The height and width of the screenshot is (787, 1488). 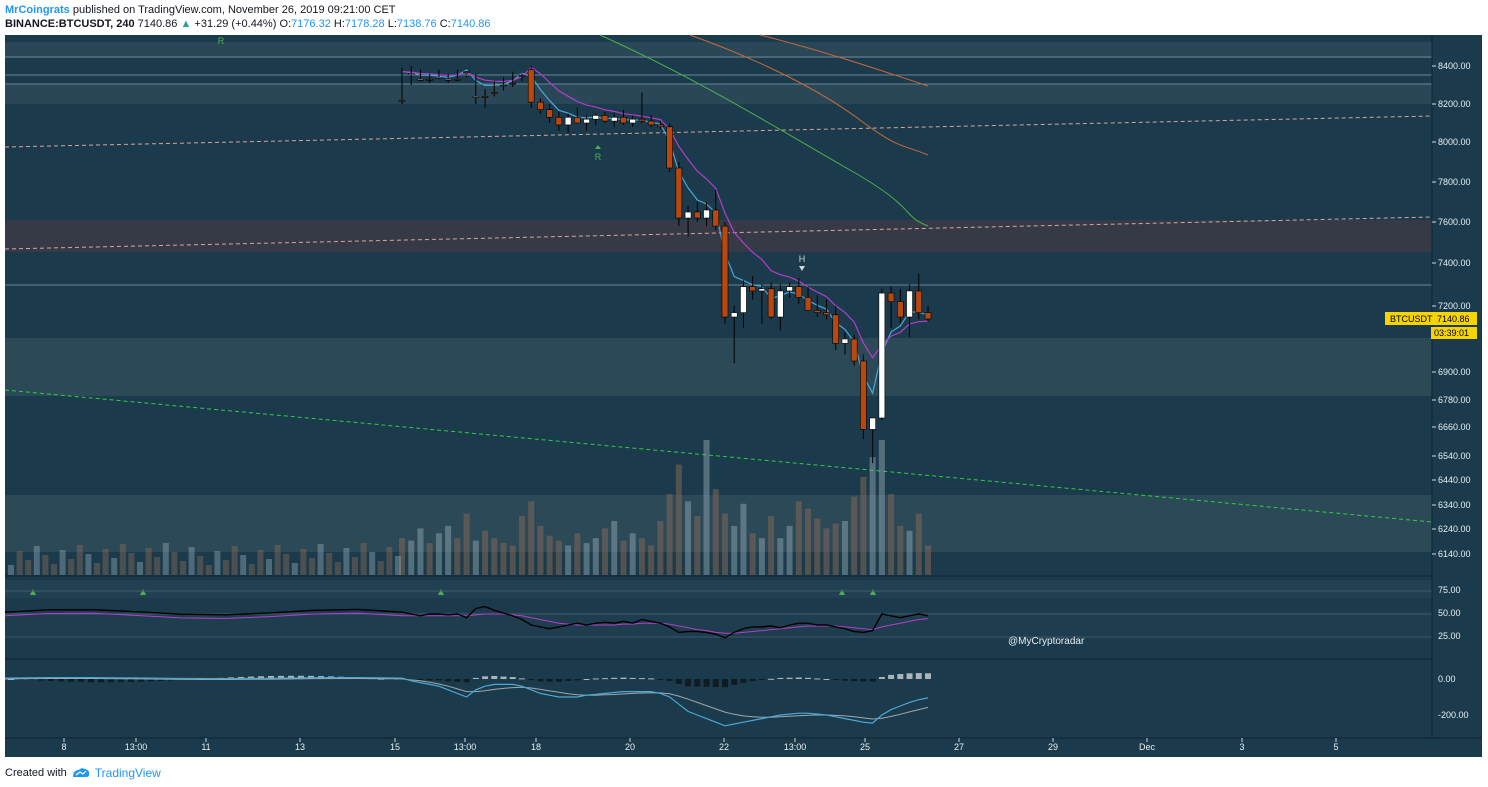 I want to click on y-tick-label: 7400.00, so click(x=1454, y=263).